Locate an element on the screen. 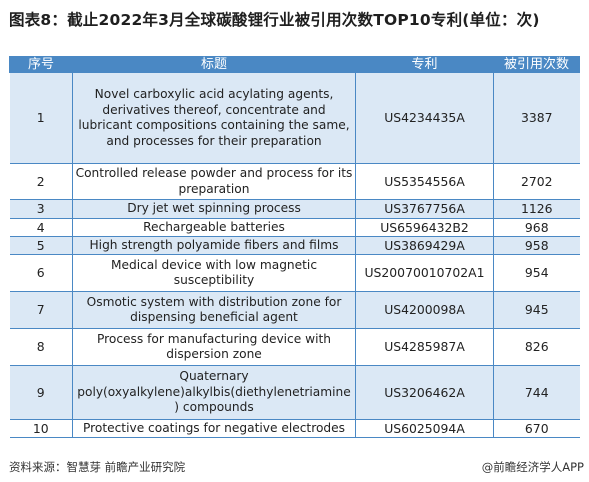  row-title: High strength polyamide fibers and films is located at coordinates (214, 245).